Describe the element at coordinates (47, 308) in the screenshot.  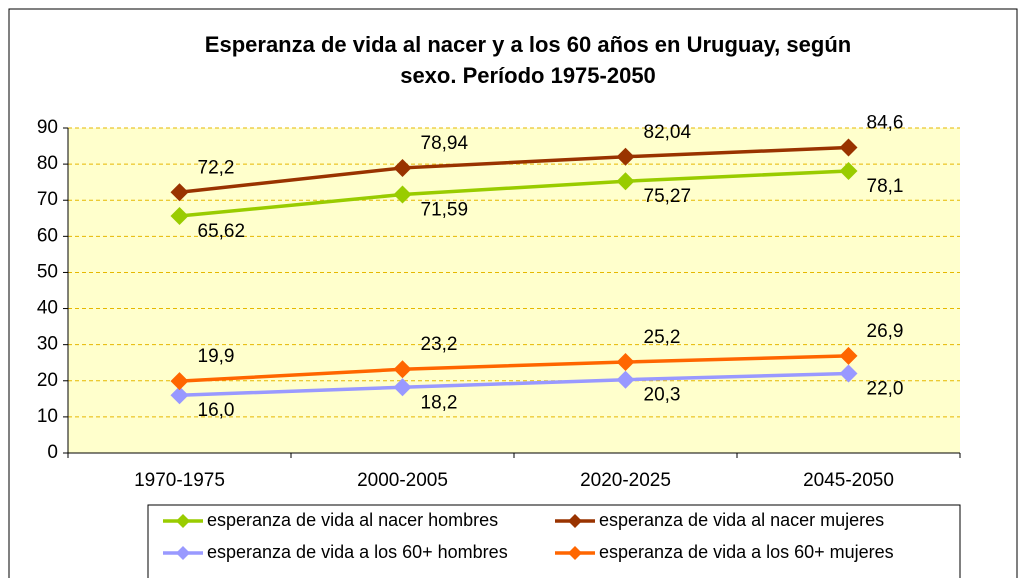
I see `y-tick-label: 40` at that location.